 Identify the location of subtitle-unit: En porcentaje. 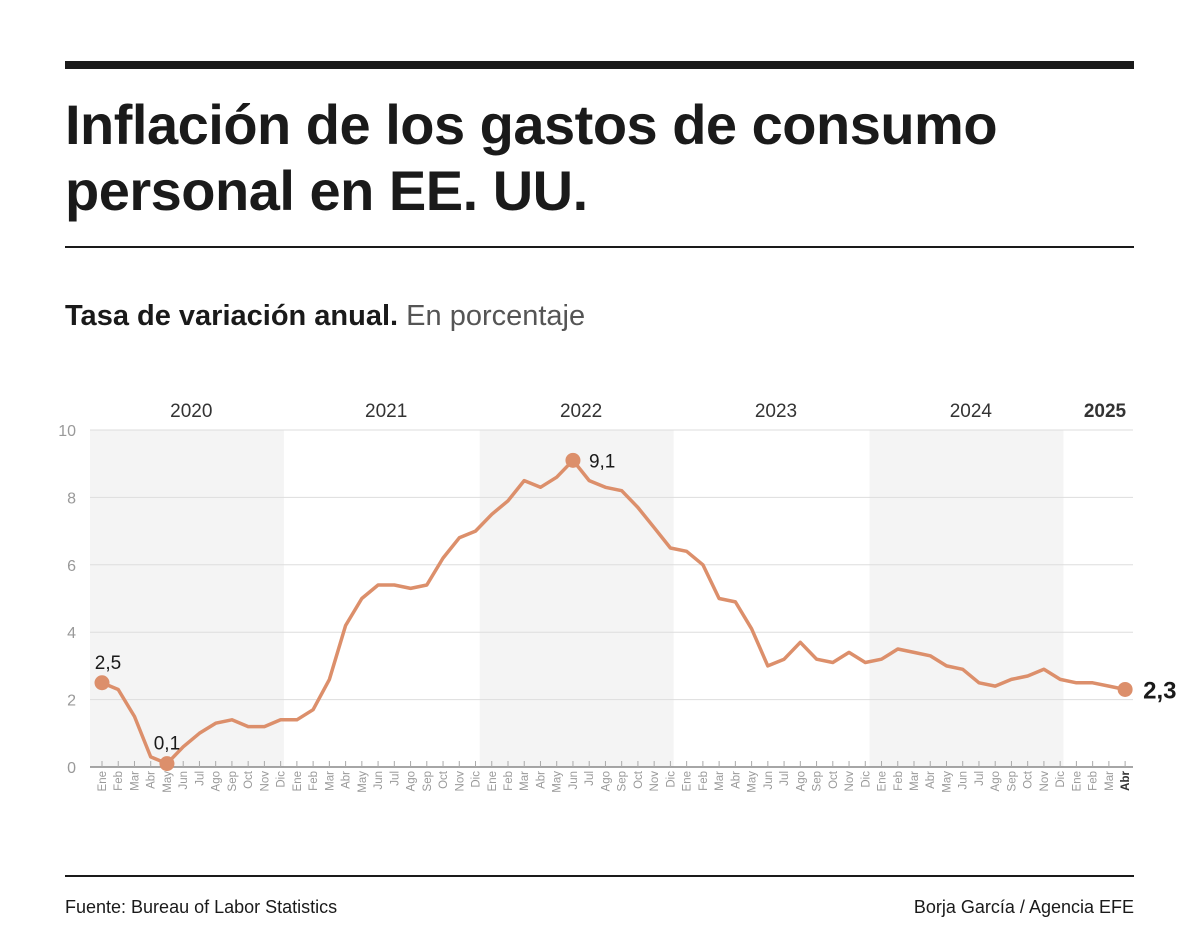
(496, 316).